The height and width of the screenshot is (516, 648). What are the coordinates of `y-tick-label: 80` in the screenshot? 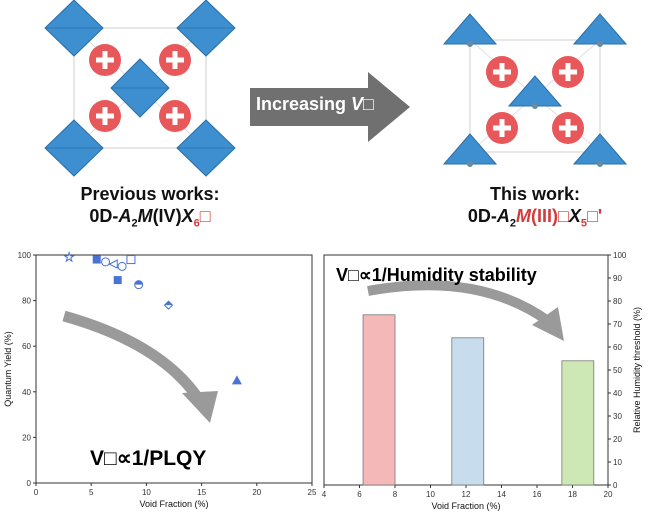 It's located at (617, 301).